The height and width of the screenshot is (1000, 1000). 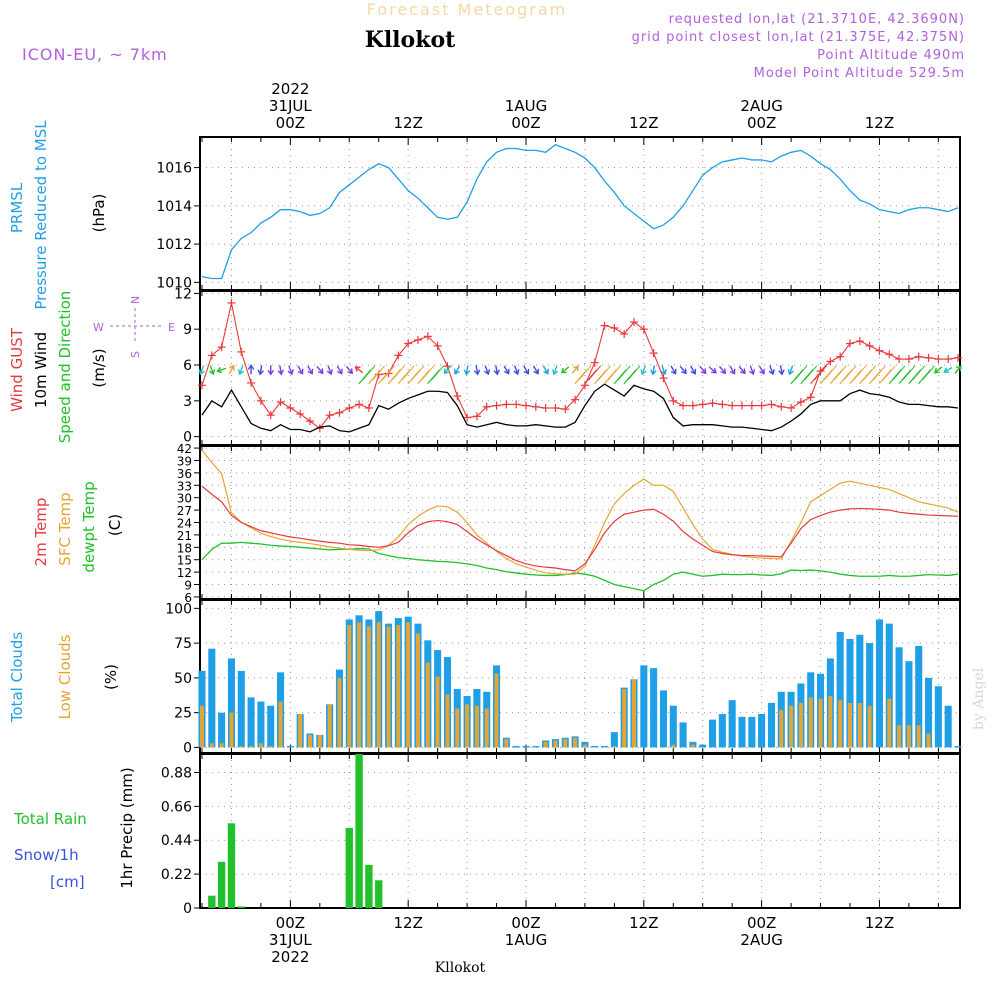 I want to click on compass-rose: N S W E, so click(x=134, y=327).